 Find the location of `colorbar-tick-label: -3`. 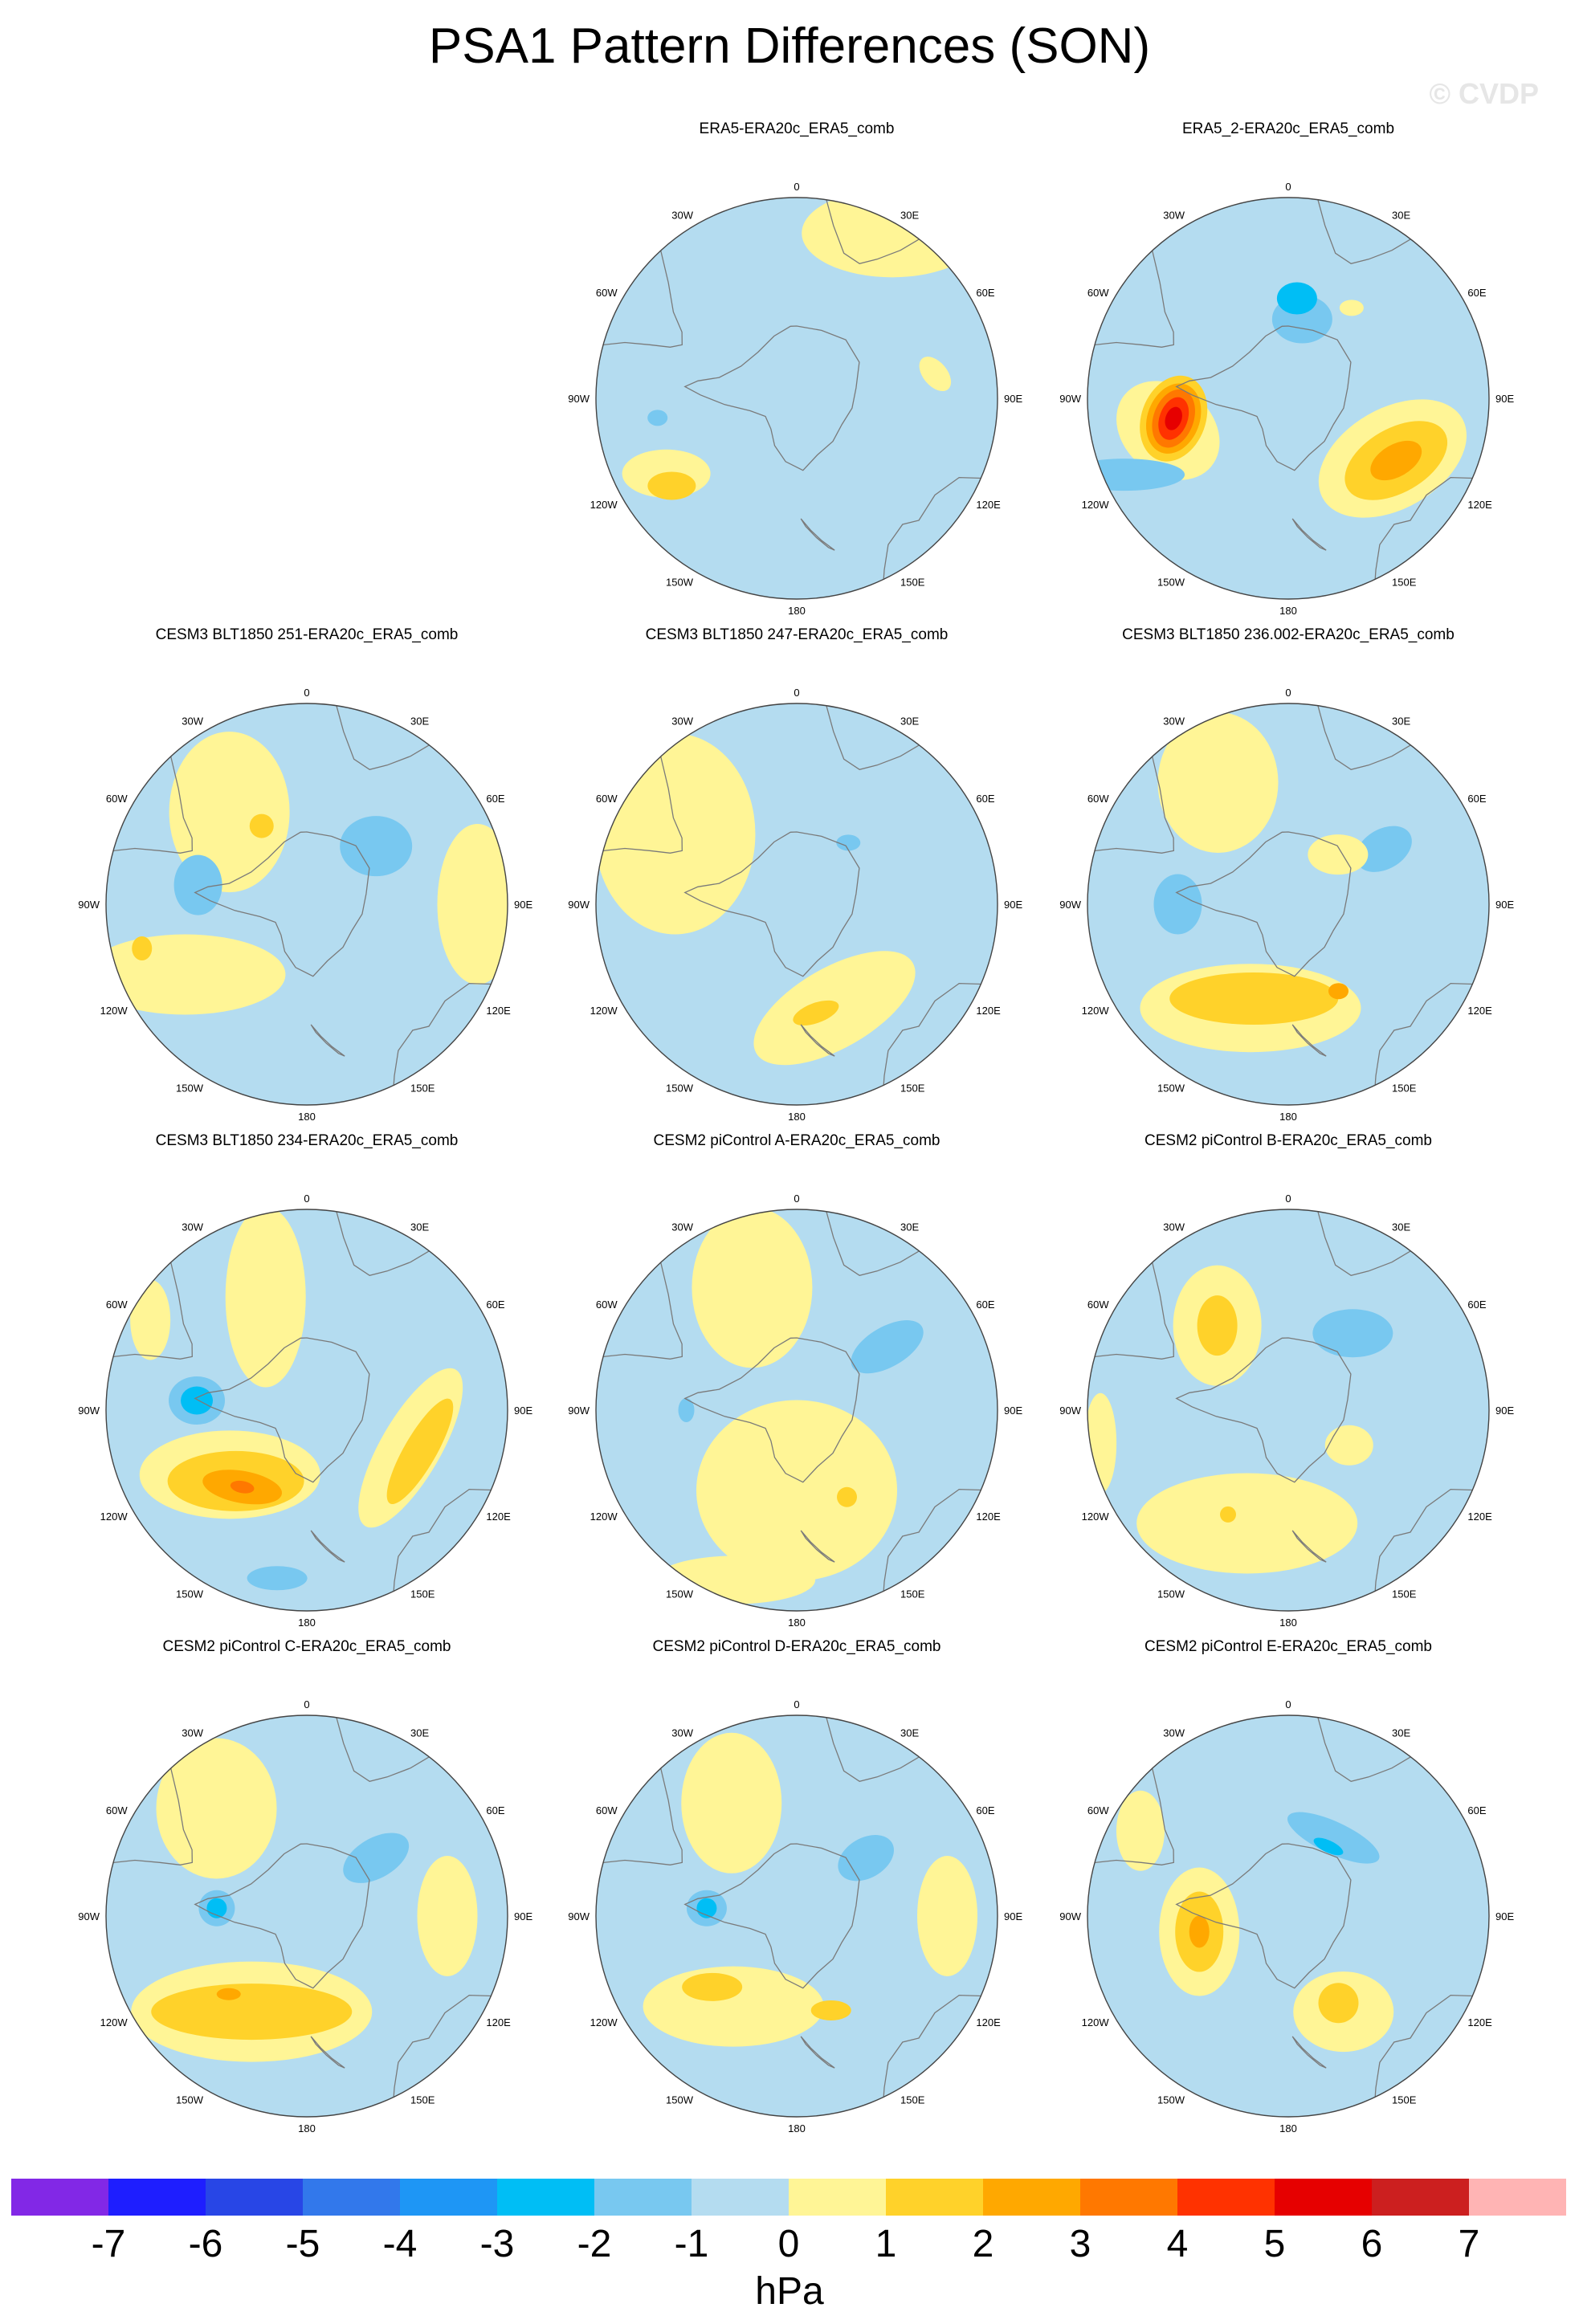

colorbar-tick-label: -3 is located at coordinates (497, 2244).